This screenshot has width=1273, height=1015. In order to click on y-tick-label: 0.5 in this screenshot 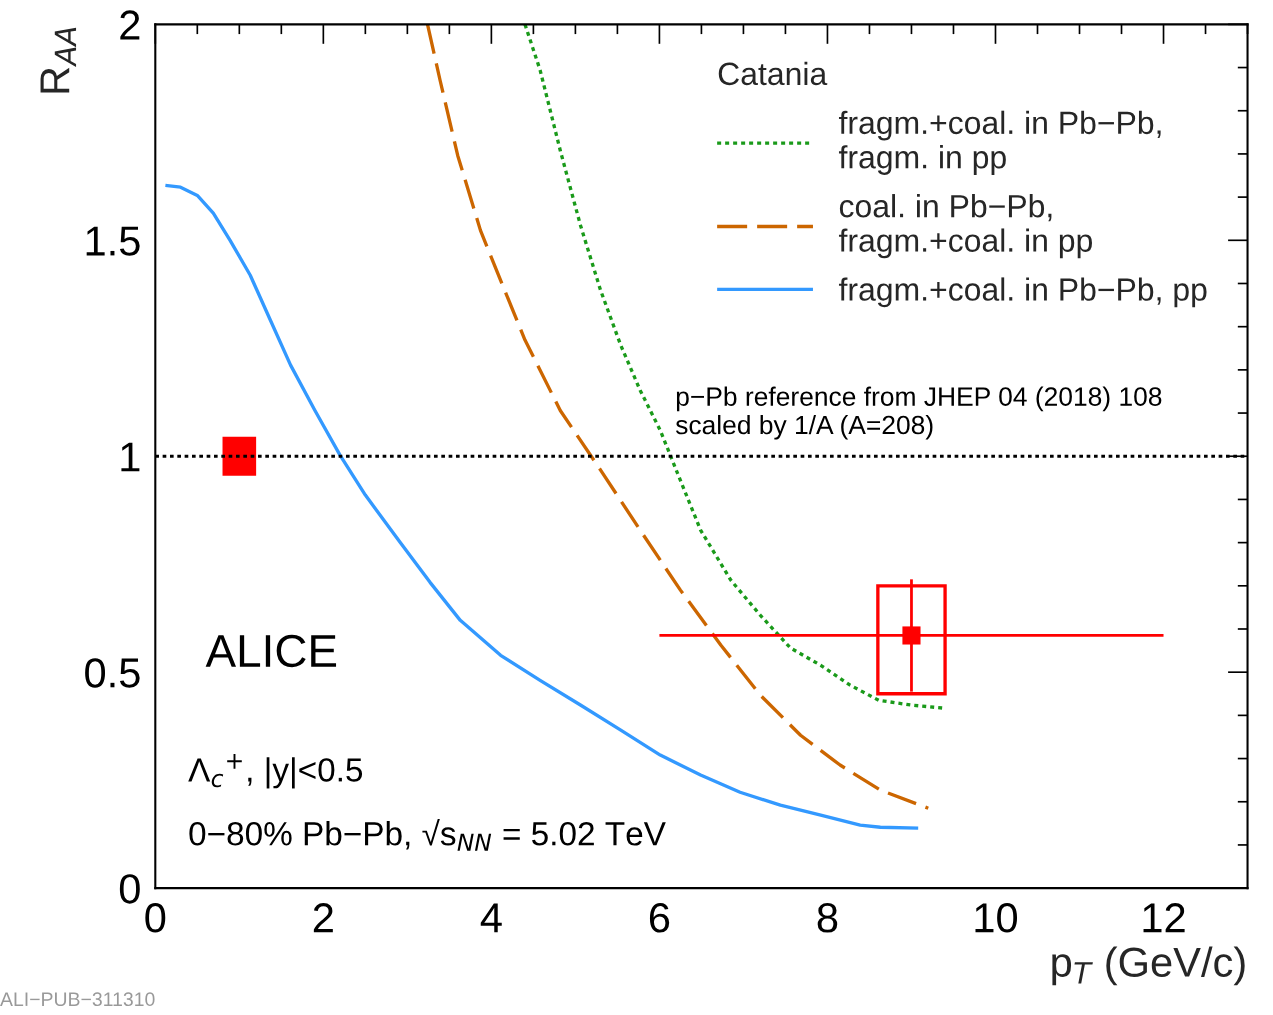, I will do `click(112, 673)`.